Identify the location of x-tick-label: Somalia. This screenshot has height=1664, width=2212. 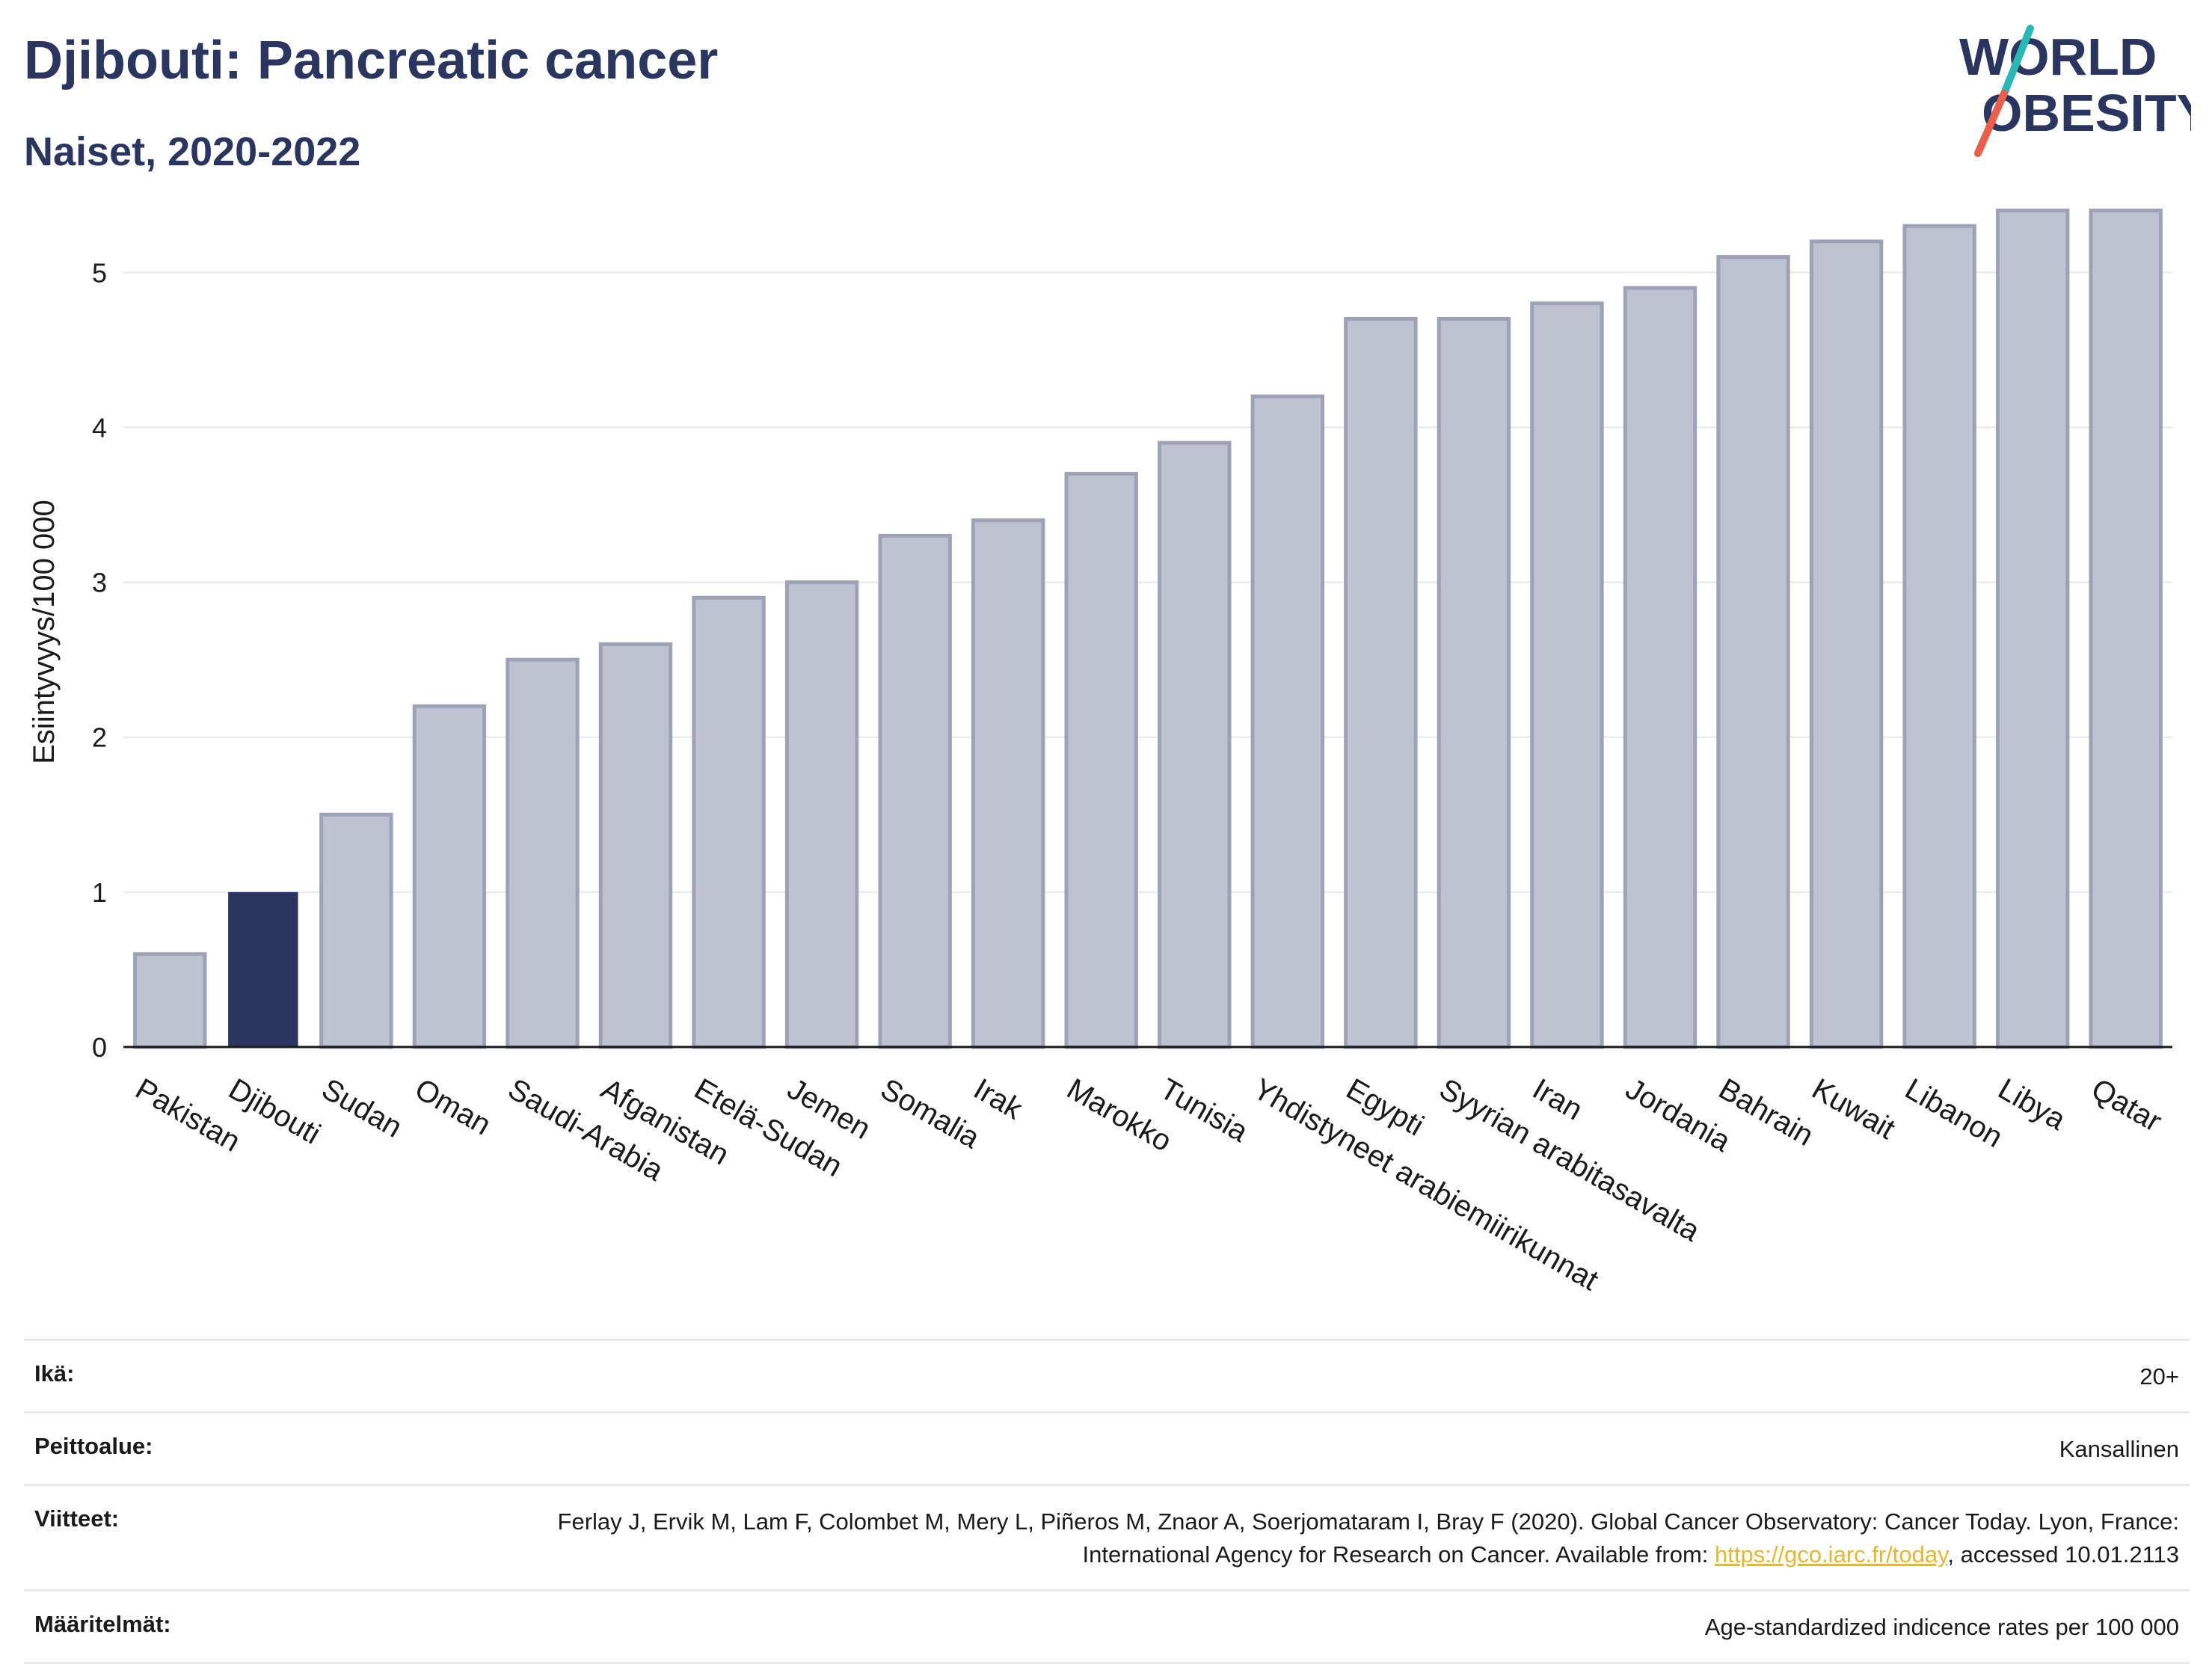
(930, 1113).